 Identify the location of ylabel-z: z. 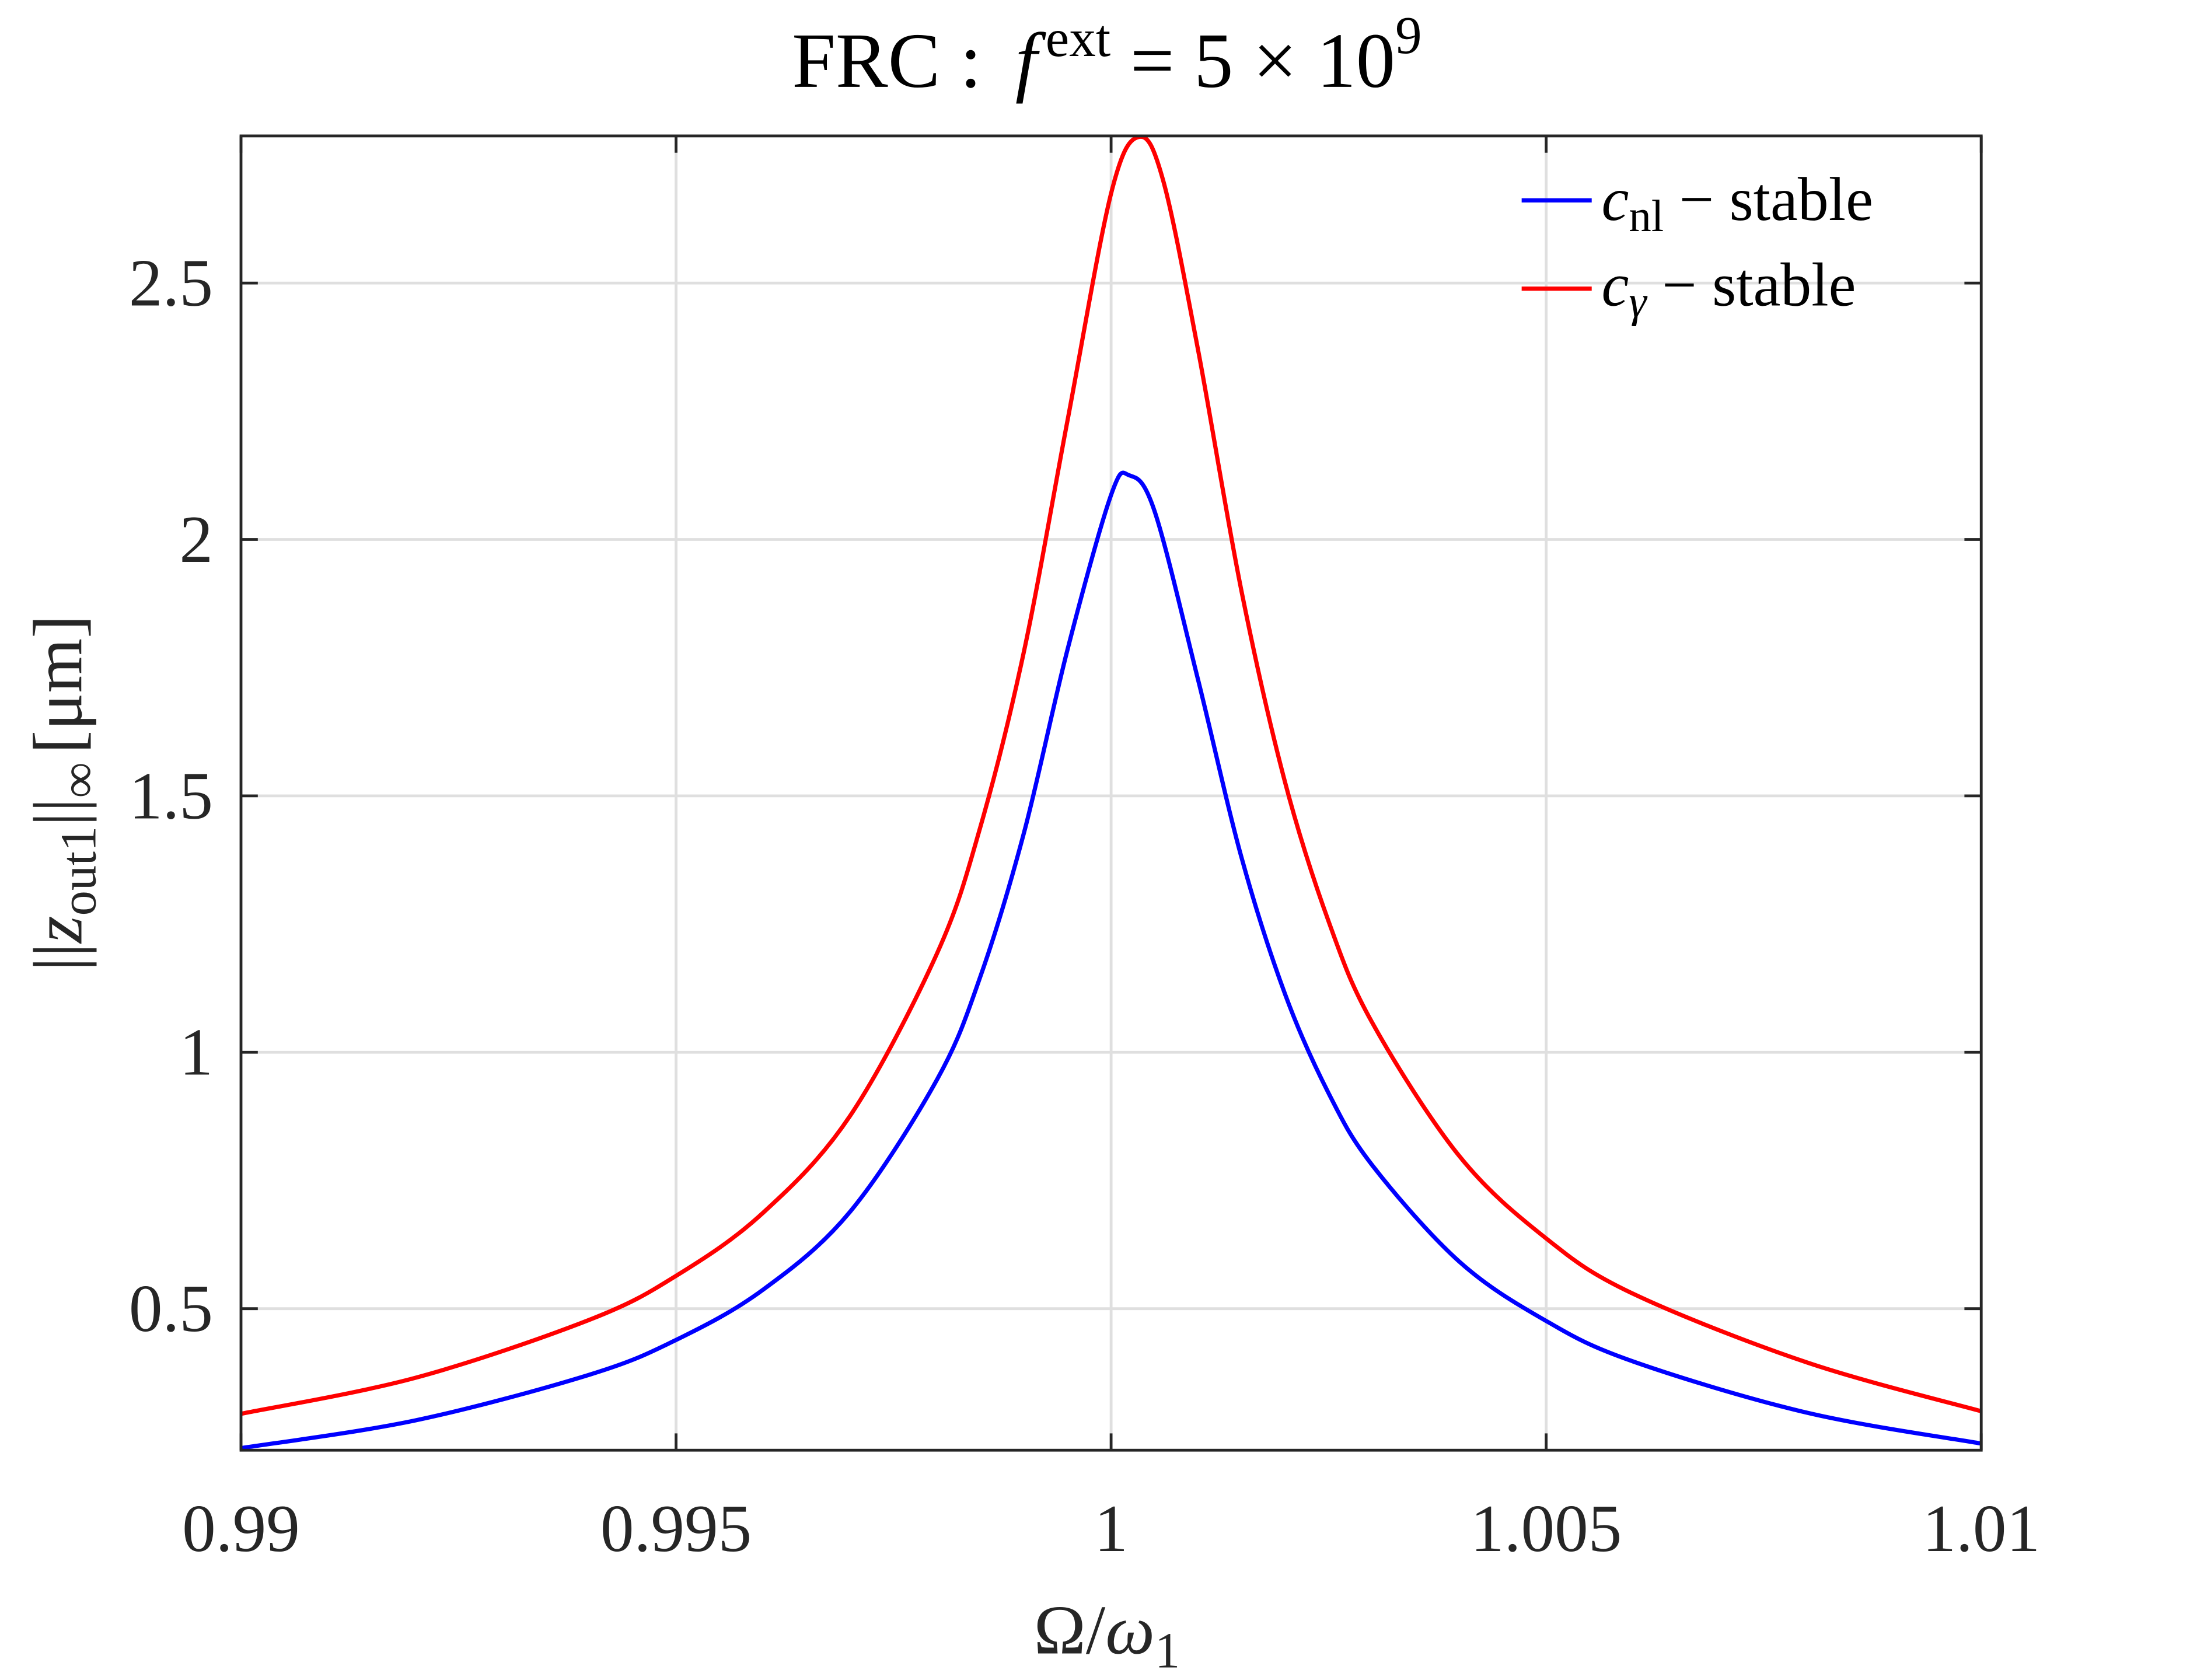
(57, 930).